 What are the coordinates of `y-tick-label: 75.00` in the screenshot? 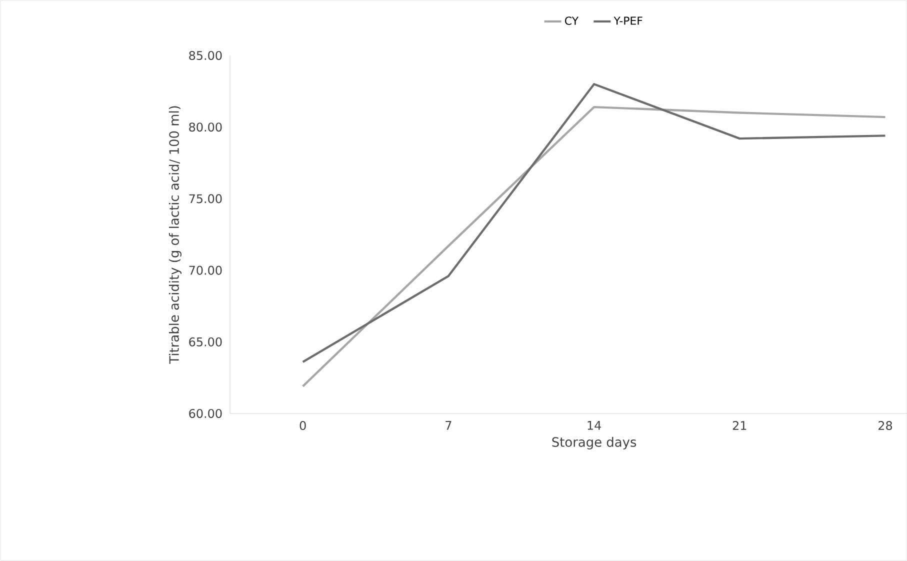 It's located at (205, 199).